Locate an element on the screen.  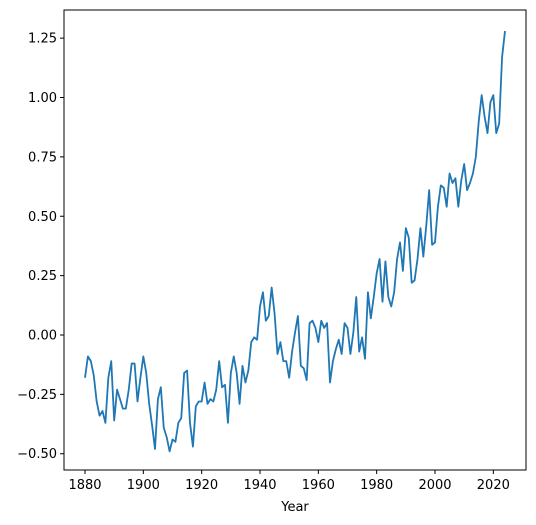
y-tick-label: 0.25 is located at coordinates (42, 276).